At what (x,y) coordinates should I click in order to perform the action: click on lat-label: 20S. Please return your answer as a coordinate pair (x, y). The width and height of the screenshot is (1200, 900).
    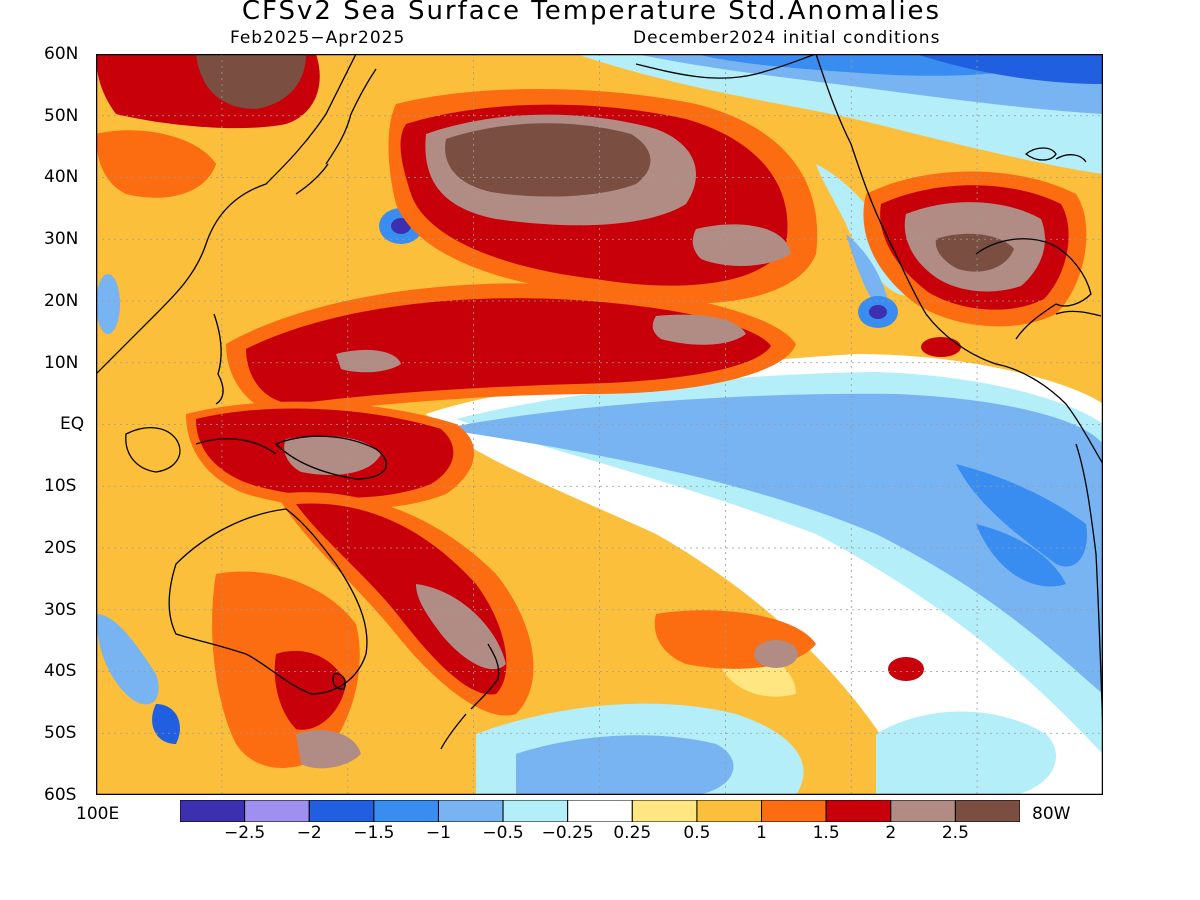
    Looking at the image, I should click on (60, 548).